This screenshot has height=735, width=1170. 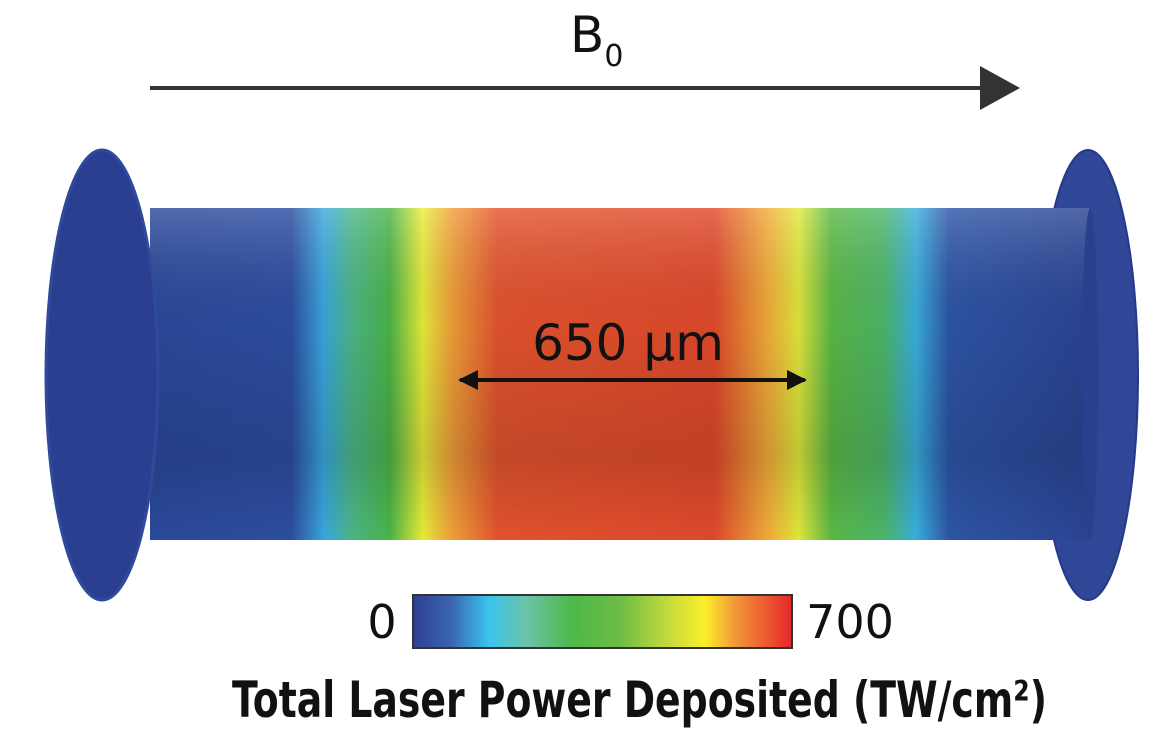 What do you see at coordinates (102, 375) in the screenshot?
I see `left-flange` at bounding box center [102, 375].